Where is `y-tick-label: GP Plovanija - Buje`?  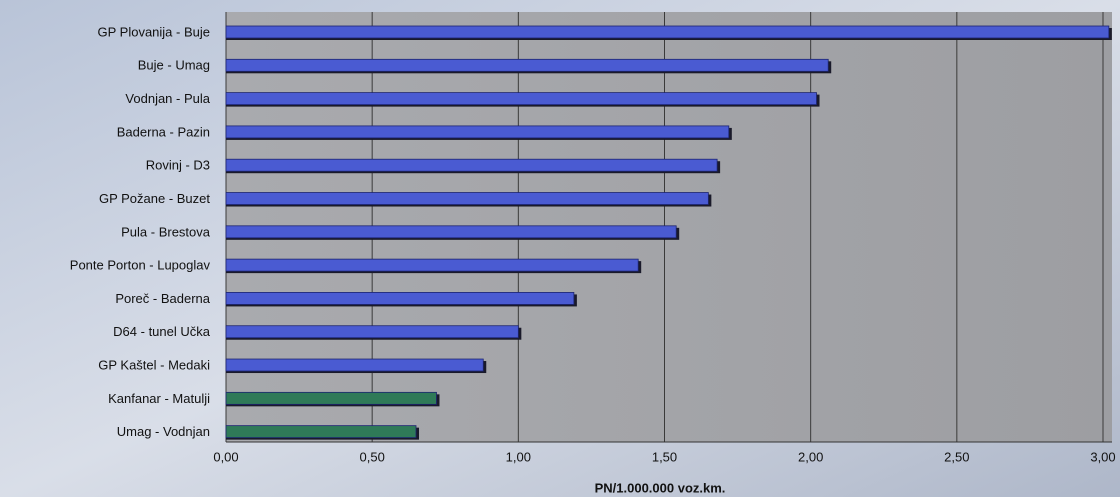
y-tick-label: GP Plovanija - Buje is located at coordinates (154, 31).